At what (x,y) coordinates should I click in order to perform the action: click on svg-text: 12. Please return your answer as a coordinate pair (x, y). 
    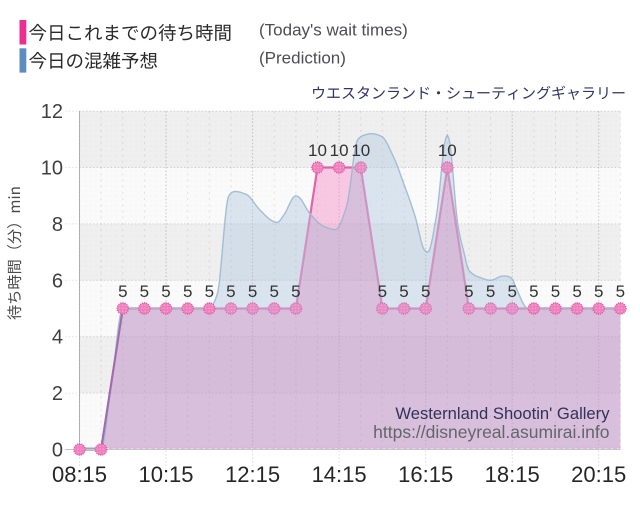
    Looking at the image, I should click on (52, 112).